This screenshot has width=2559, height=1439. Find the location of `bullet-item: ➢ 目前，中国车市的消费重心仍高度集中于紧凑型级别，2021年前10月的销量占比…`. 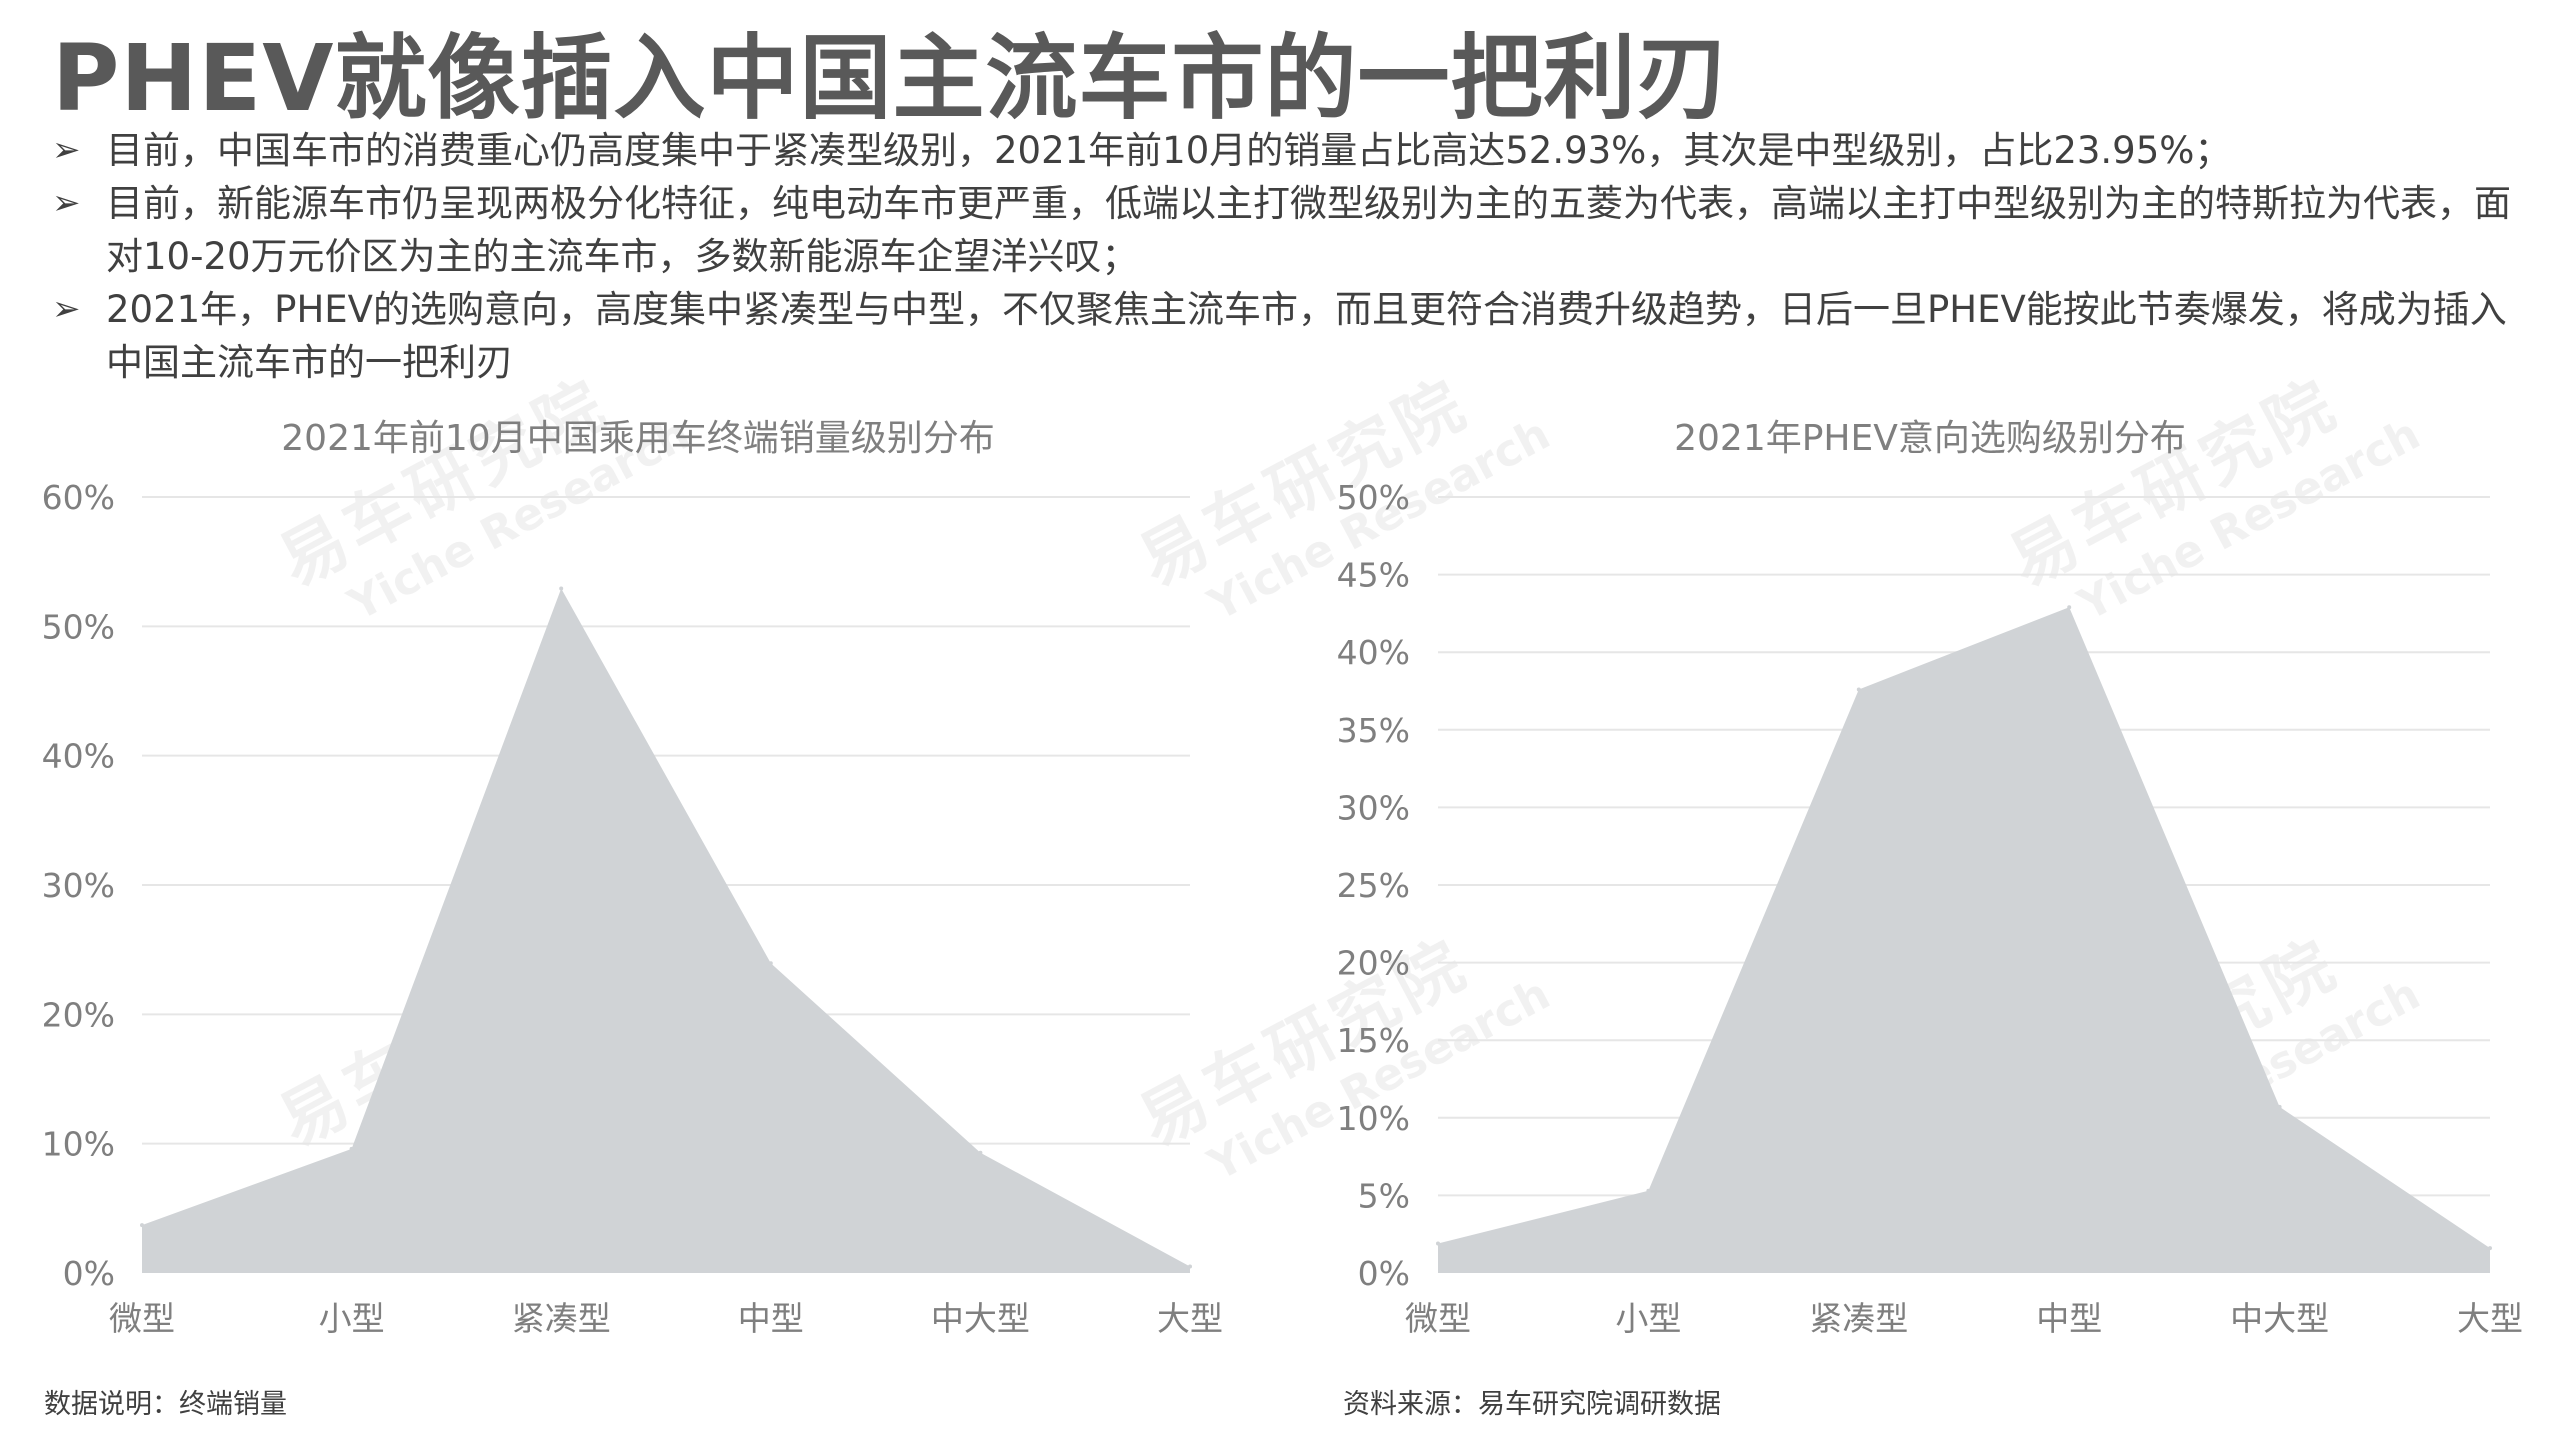

bullet-item: ➢ 目前，中国车市的消费重心仍高度集中于紧凑型级别，2021年前10月的销量占比… is located at coordinates (1282, 150).